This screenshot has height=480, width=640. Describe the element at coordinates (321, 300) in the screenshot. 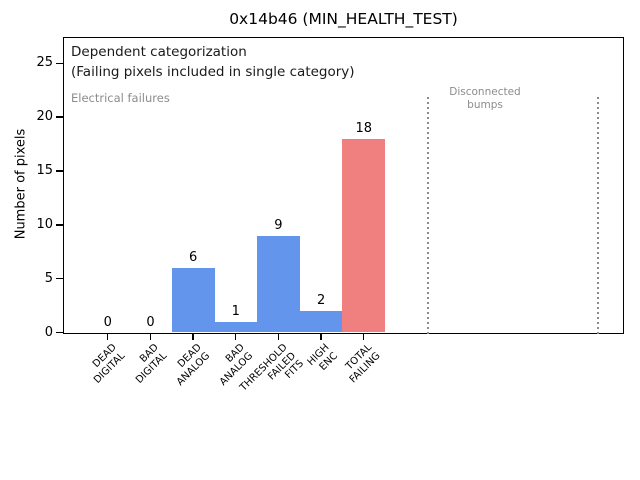

I see `bar-value-label: 2` at that location.